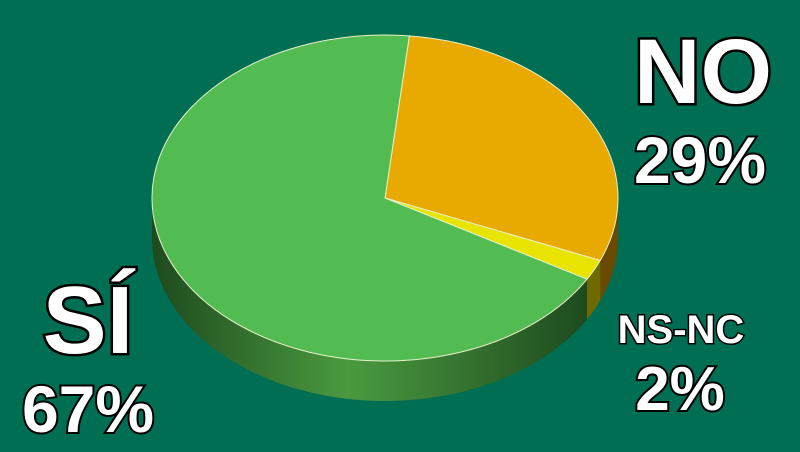 This screenshot has height=452, width=800. What do you see at coordinates (703, 72) in the screenshot?
I see `label-no: NO` at bounding box center [703, 72].